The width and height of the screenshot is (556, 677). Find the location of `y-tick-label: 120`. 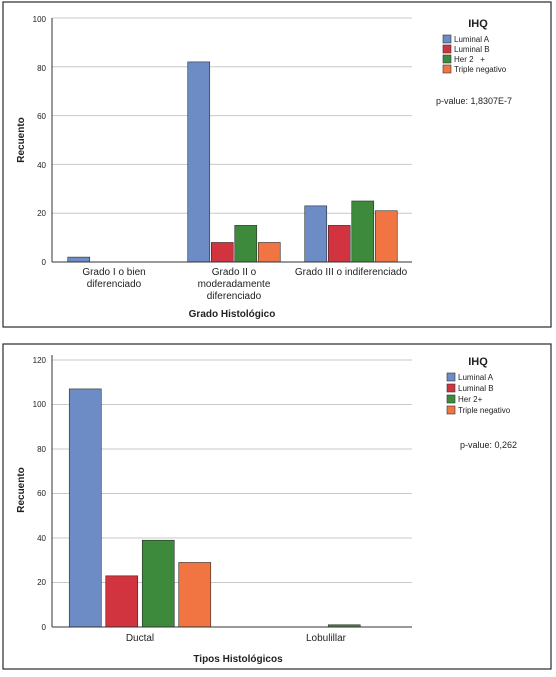

y-tick-label: 120 is located at coordinates (40, 360).